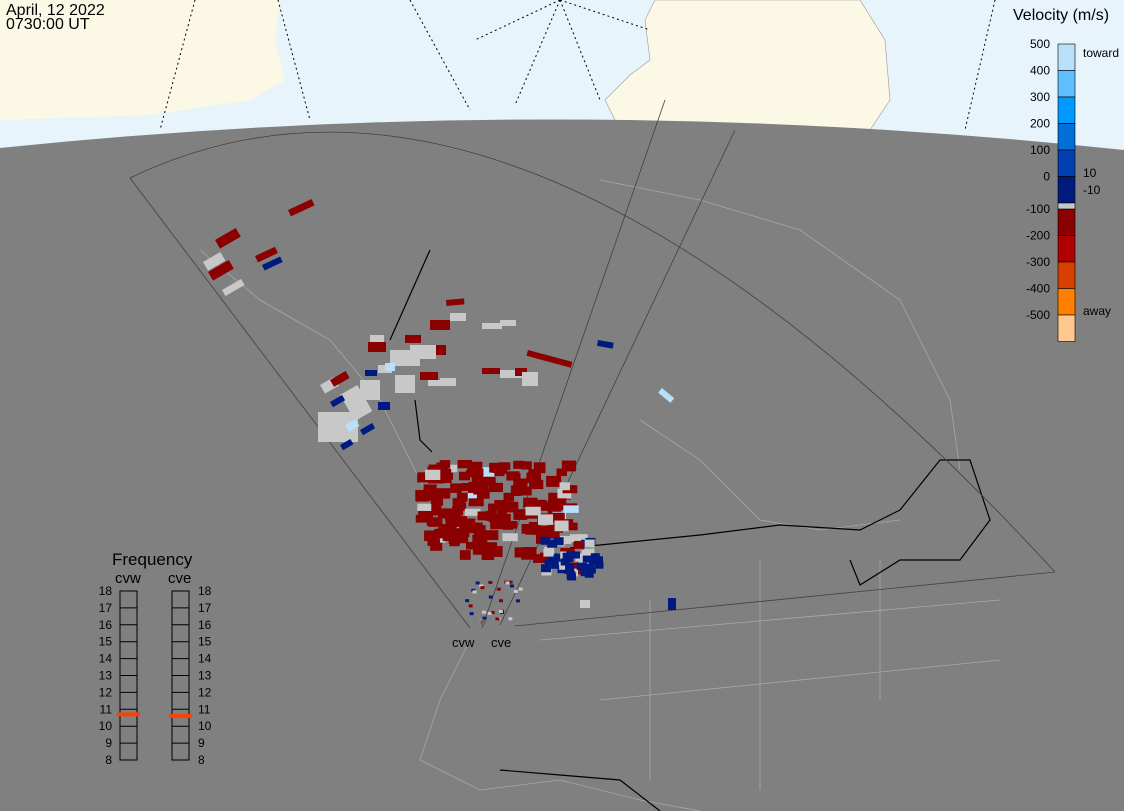 This screenshot has height=811, width=1124. I want to click on velocity-tick-label: -300, so click(1038, 262).